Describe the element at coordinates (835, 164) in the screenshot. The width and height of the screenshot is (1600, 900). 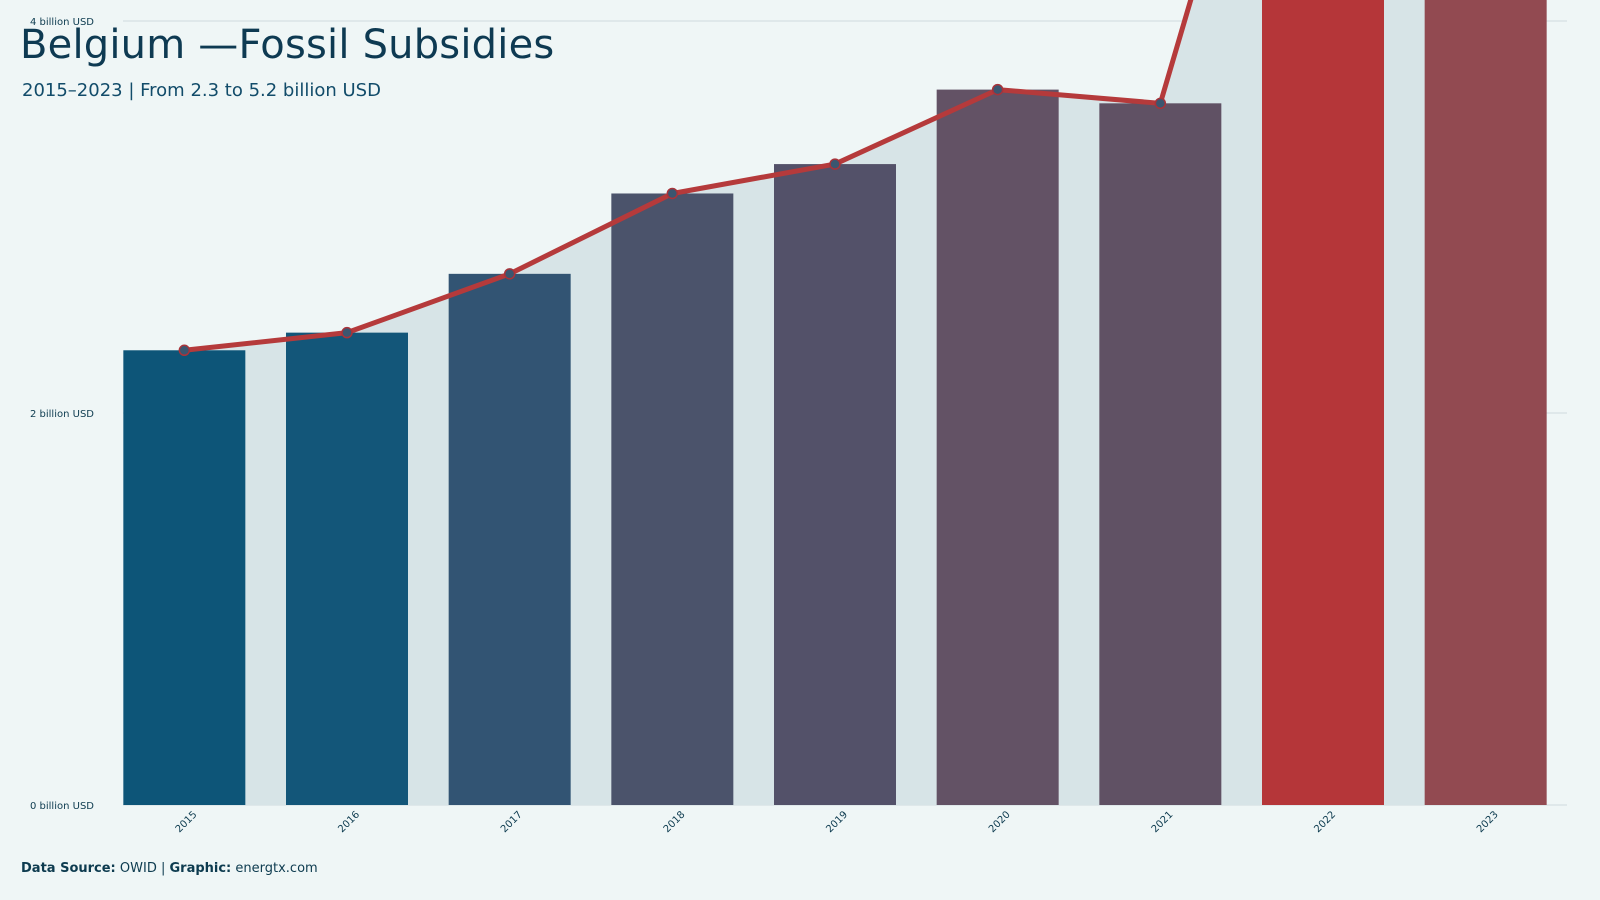
I see `point-2019` at that location.